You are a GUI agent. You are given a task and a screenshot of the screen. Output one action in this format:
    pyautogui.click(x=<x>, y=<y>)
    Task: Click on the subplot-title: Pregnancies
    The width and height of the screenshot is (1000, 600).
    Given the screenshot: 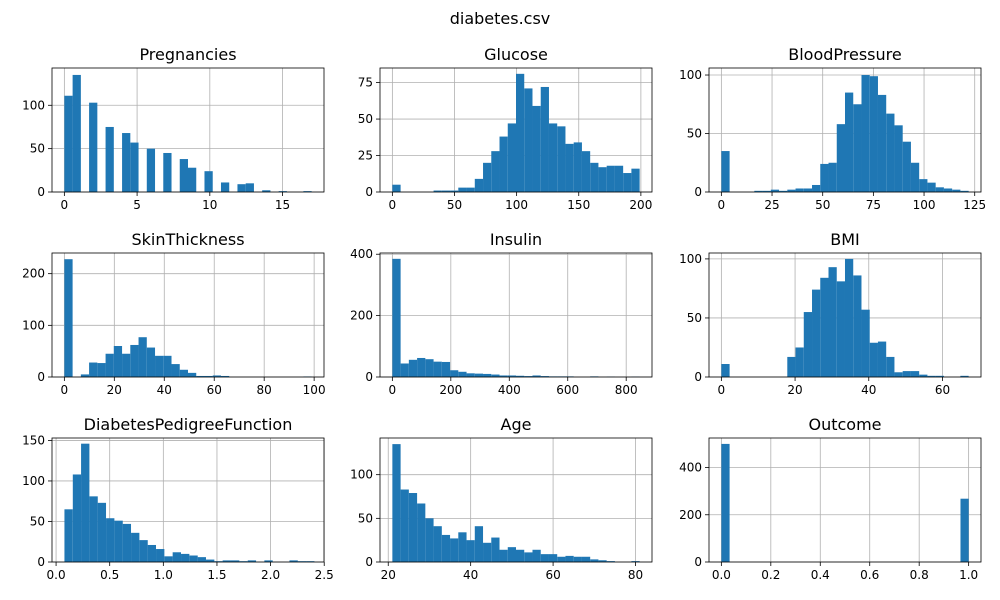 What is the action you would take?
    pyautogui.click(x=187, y=54)
    